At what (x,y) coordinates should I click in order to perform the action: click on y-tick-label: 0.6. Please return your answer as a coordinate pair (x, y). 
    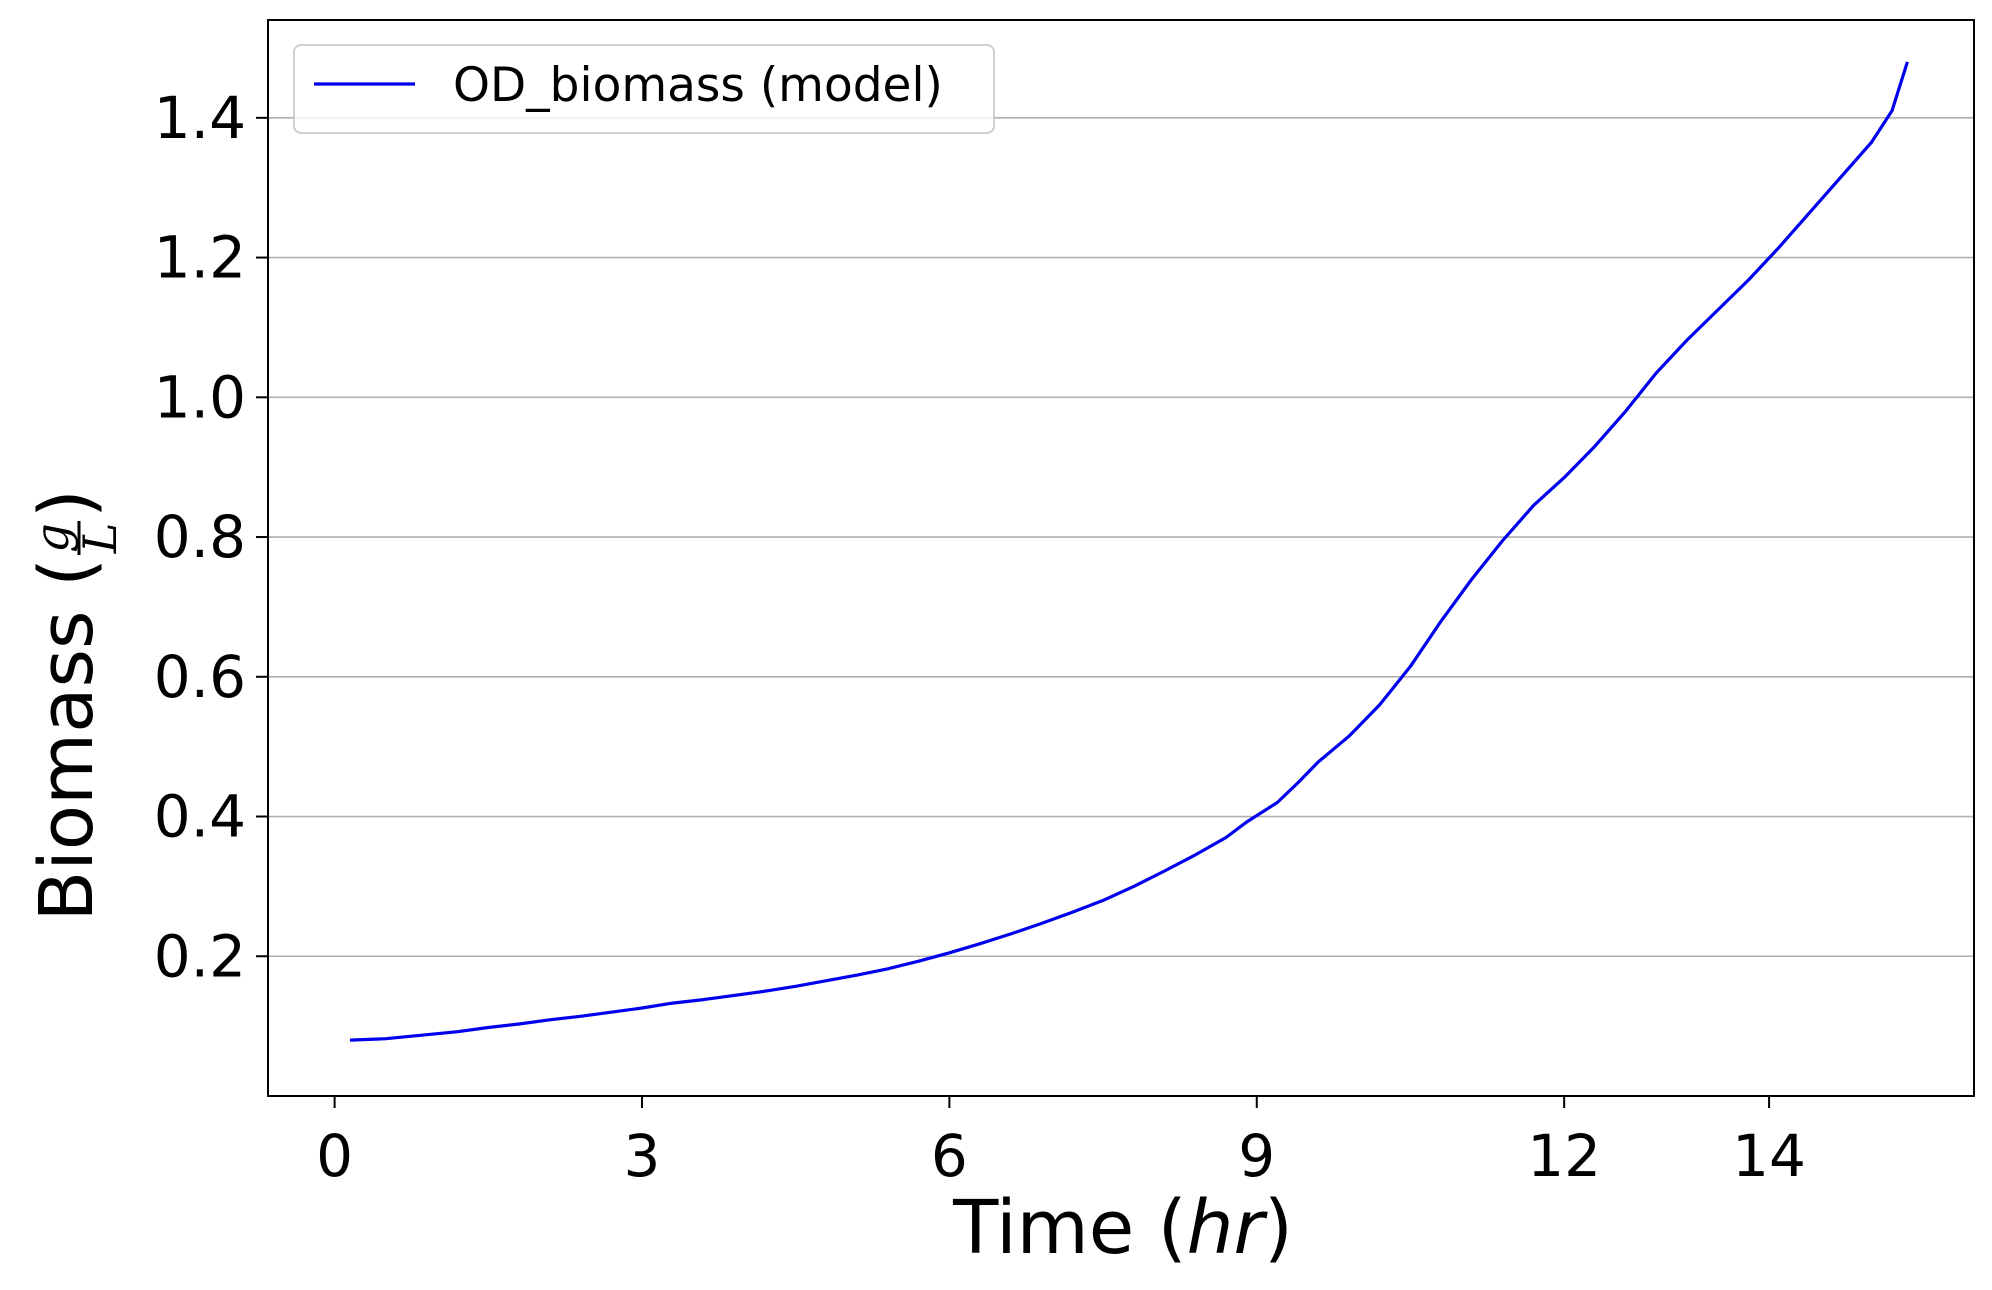
    Looking at the image, I should click on (200, 677).